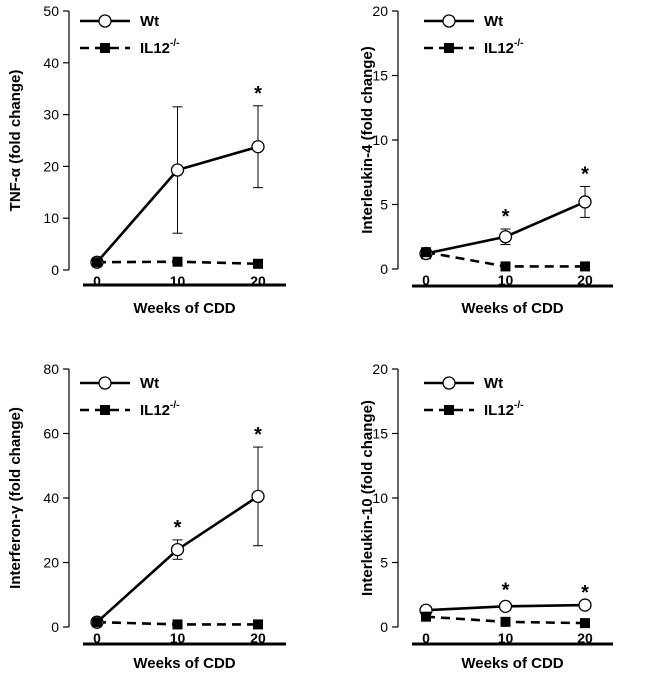  What do you see at coordinates (15, 498) in the screenshot?
I see `y-axis-title: Interferon-γ (fold change)` at bounding box center [15, 498].